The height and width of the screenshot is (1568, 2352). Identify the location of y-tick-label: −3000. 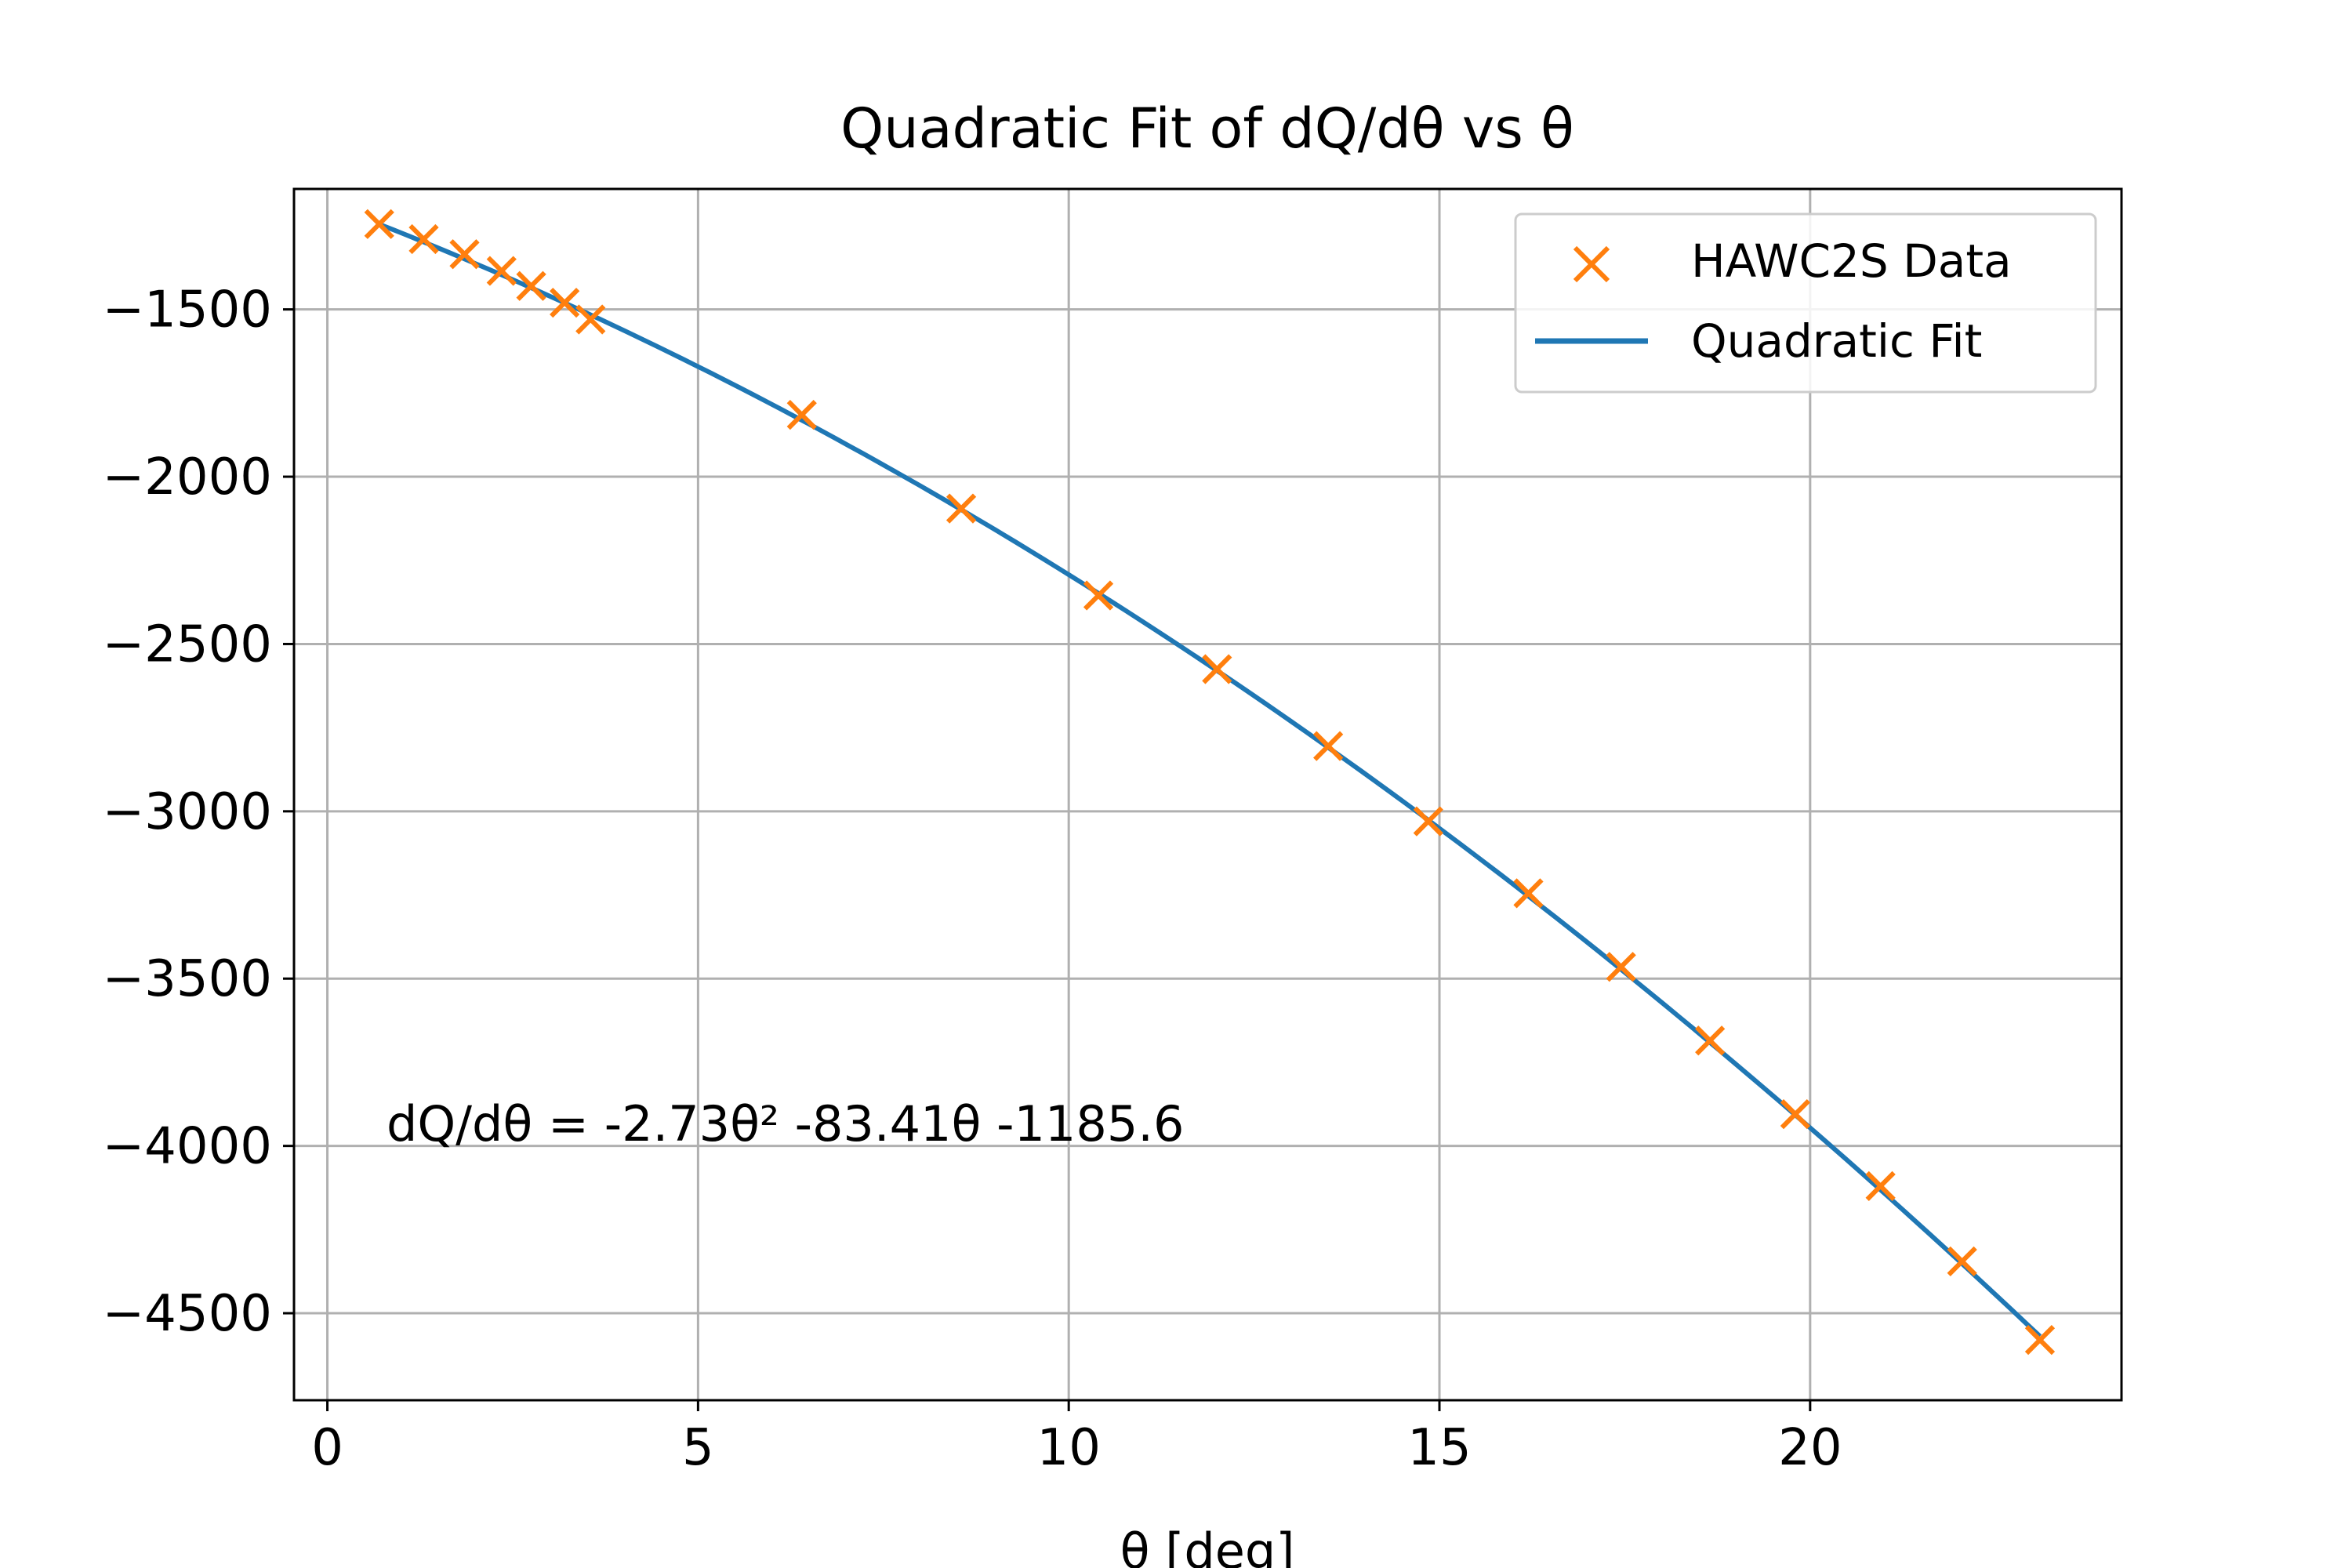
(188, 812).